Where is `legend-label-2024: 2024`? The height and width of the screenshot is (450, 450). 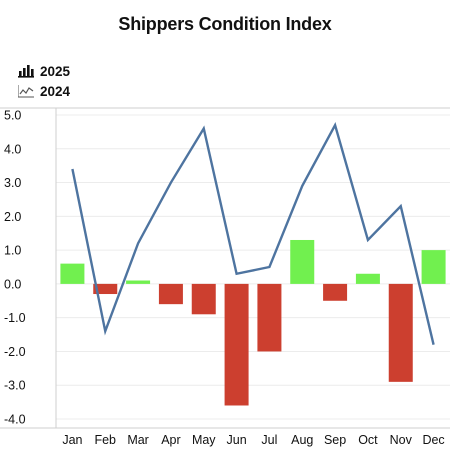 legend-label-2024: 2024 is located at coordinates (55, 91).